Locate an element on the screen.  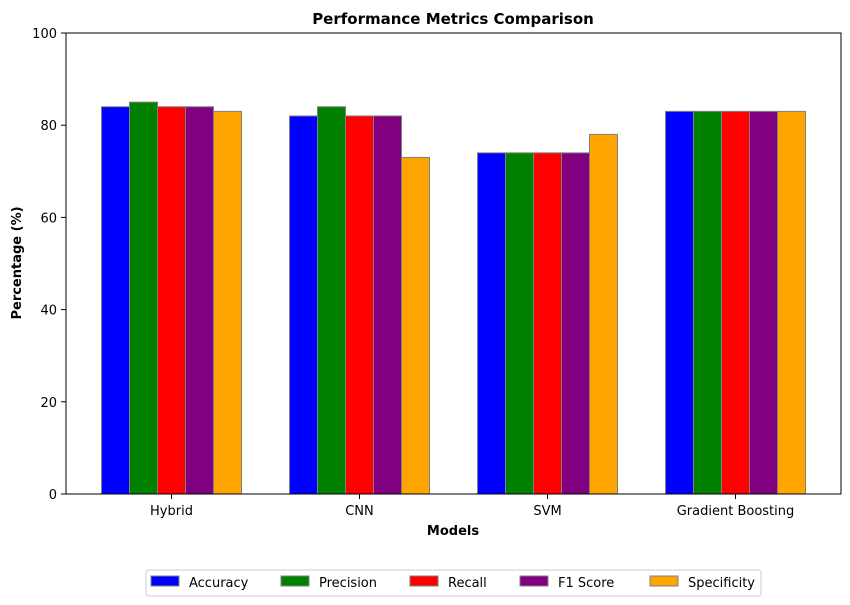
x-tick-label: SVM is located at coordinates (547, 511).